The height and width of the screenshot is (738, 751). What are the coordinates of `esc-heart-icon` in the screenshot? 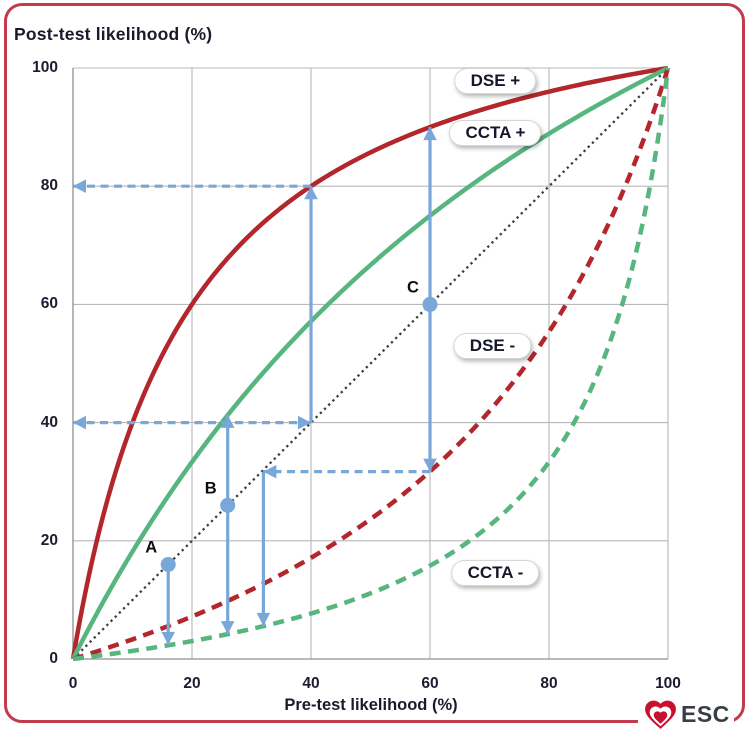 It's located at (660, 714).